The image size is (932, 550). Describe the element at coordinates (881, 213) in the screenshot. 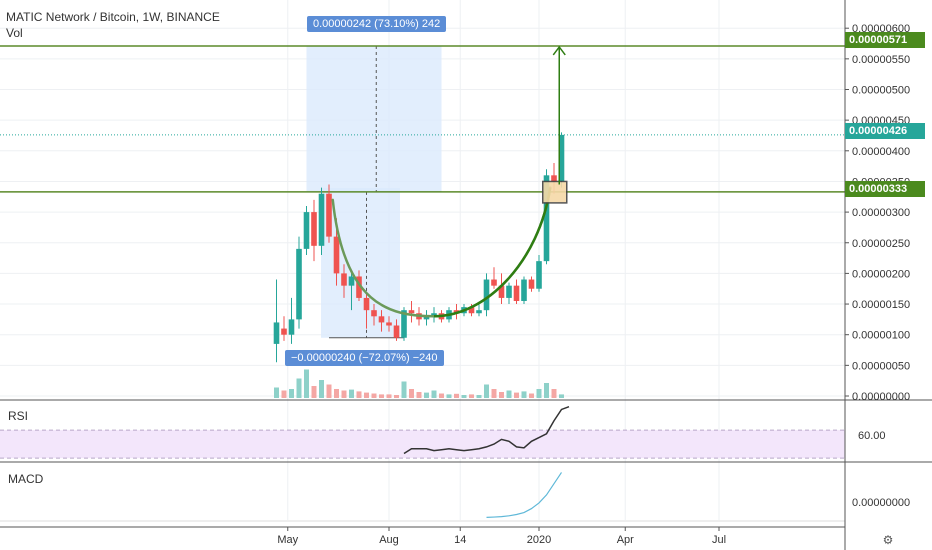

I see `y-tick-label: 0.00000300` at that location.